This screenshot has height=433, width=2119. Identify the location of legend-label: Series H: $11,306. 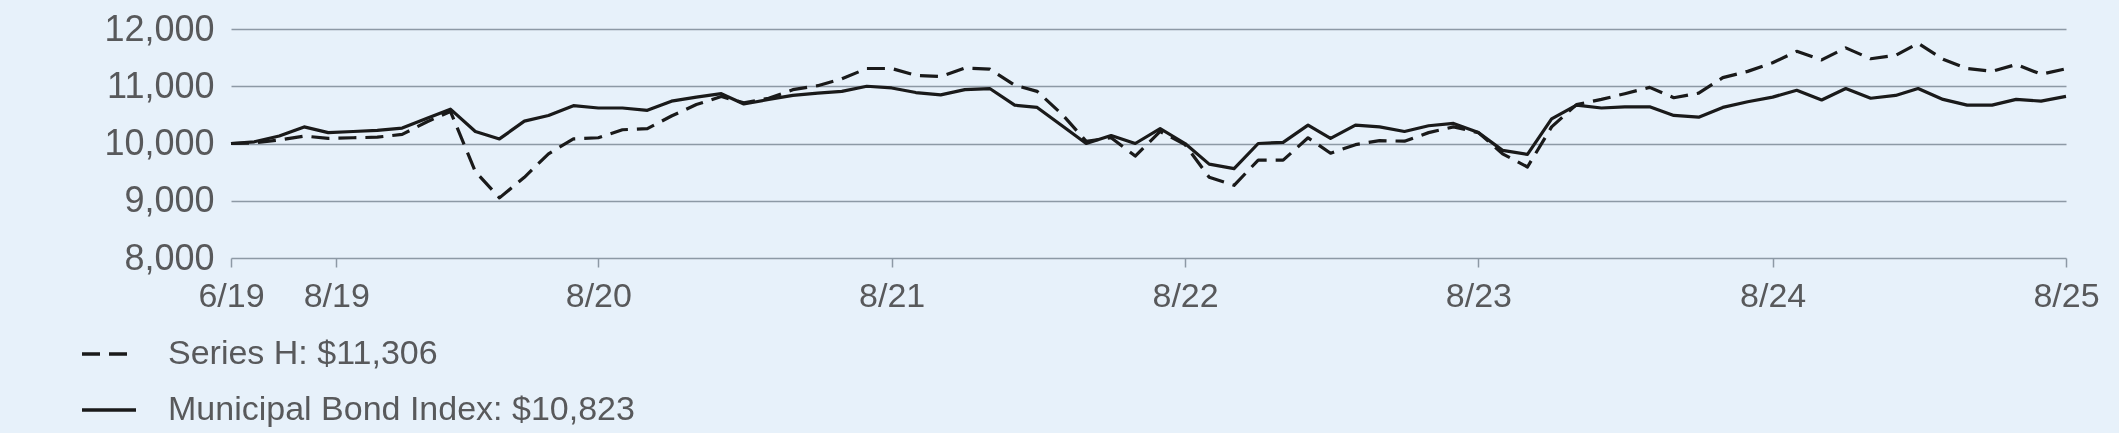
(303, 352).